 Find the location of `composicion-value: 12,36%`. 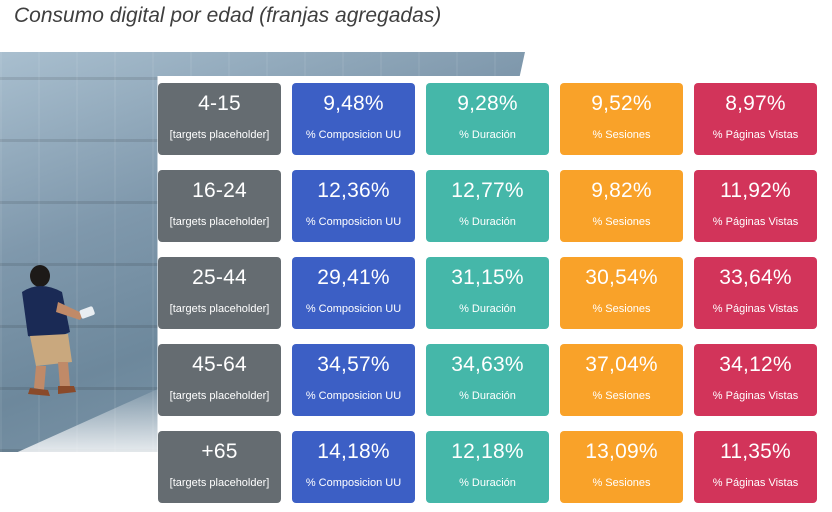

composicion-value: 12,36% is located at coordinates (353, 190).